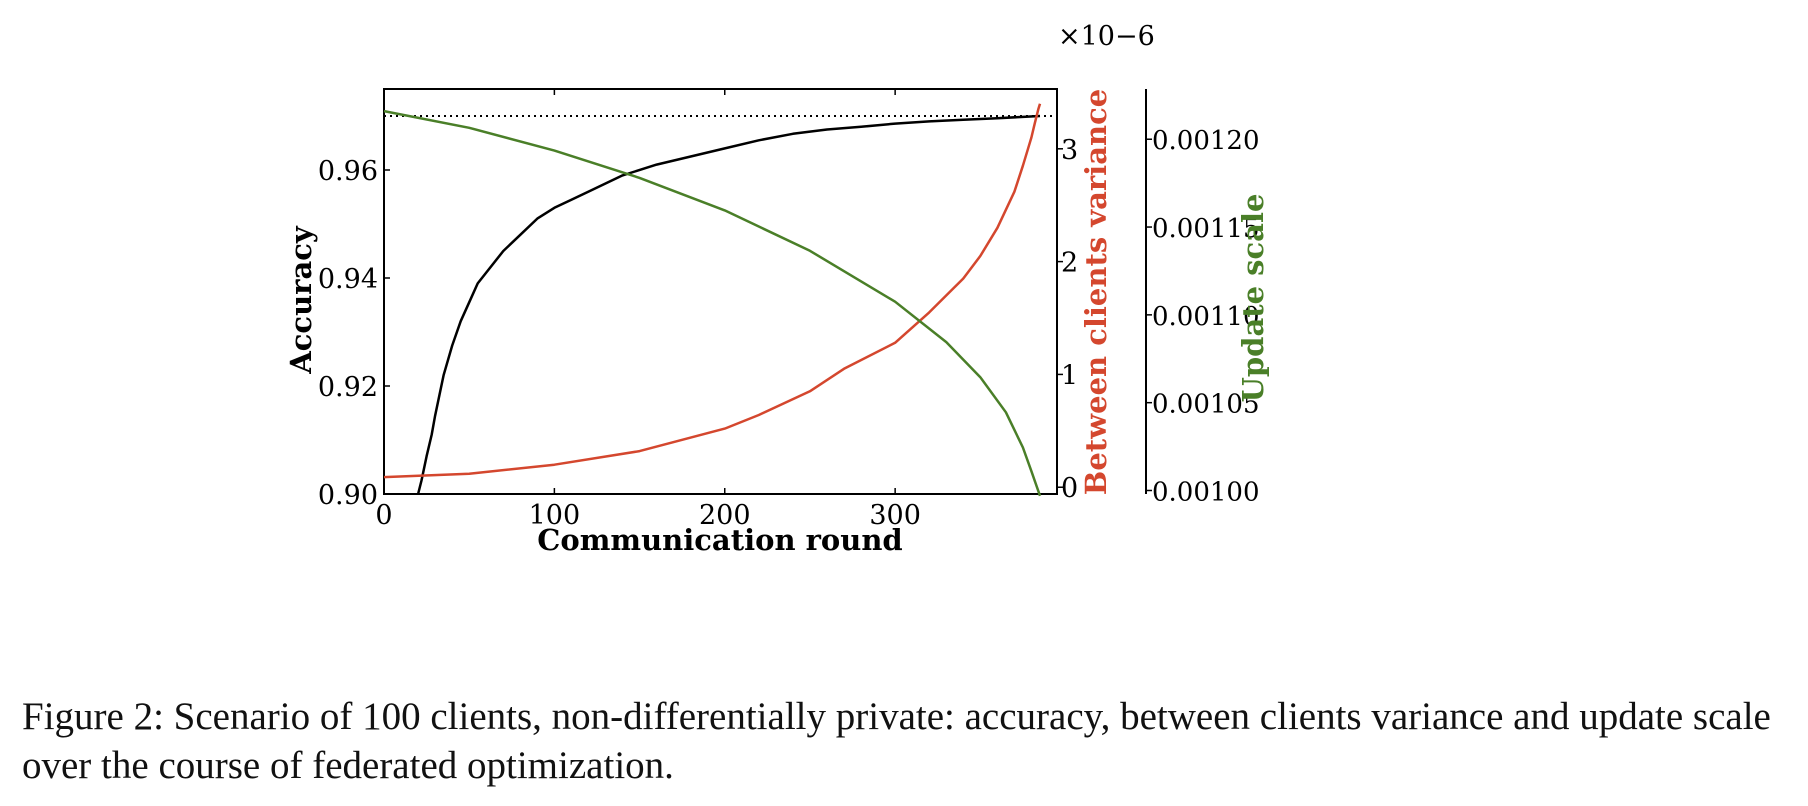 Image resolution: width=1808 pixels, height=806 pixels. I want to click on variance-tick-label: 1, so click(1069, 375).